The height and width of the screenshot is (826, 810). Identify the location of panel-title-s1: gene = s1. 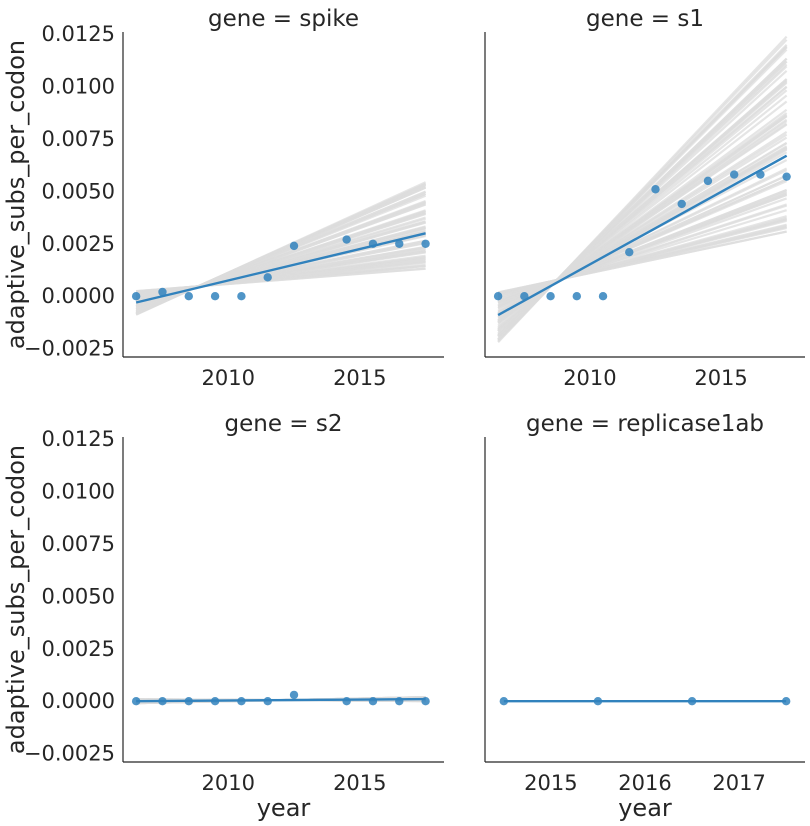
(645, 19).